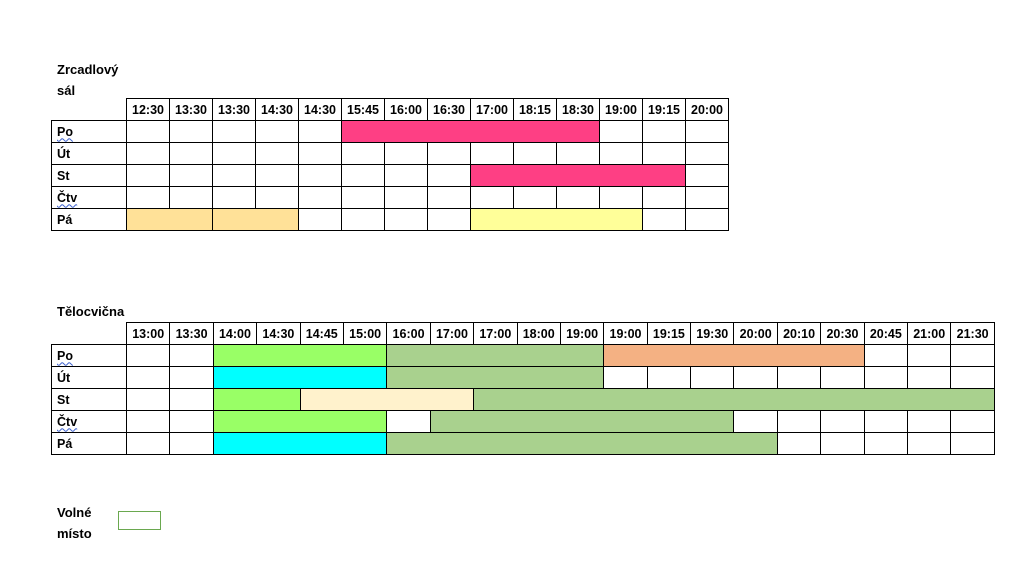  Describe the element at coordinates (578, 109) in the screenshot. I see `time-header-cell: 18:30` at that location.